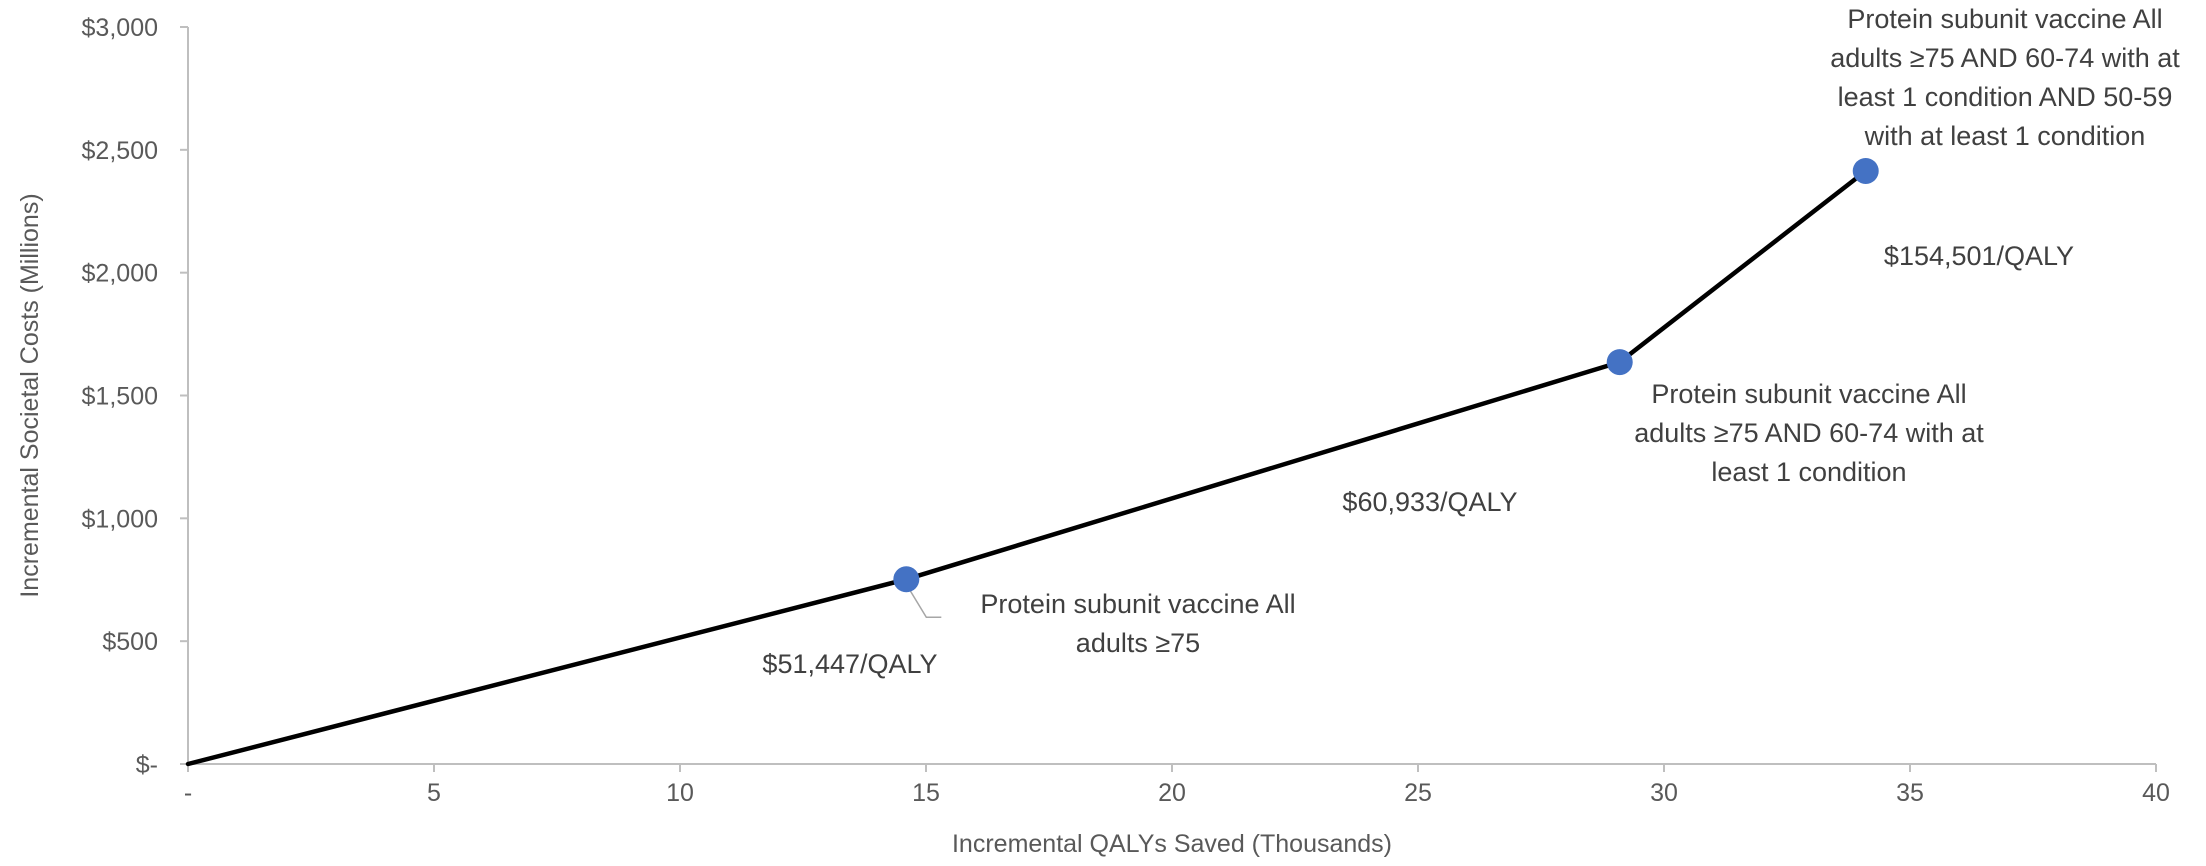  I want to click on x-axis-ticks: - 5 10 15 20 25 30 35 40, so click(1177, 785).